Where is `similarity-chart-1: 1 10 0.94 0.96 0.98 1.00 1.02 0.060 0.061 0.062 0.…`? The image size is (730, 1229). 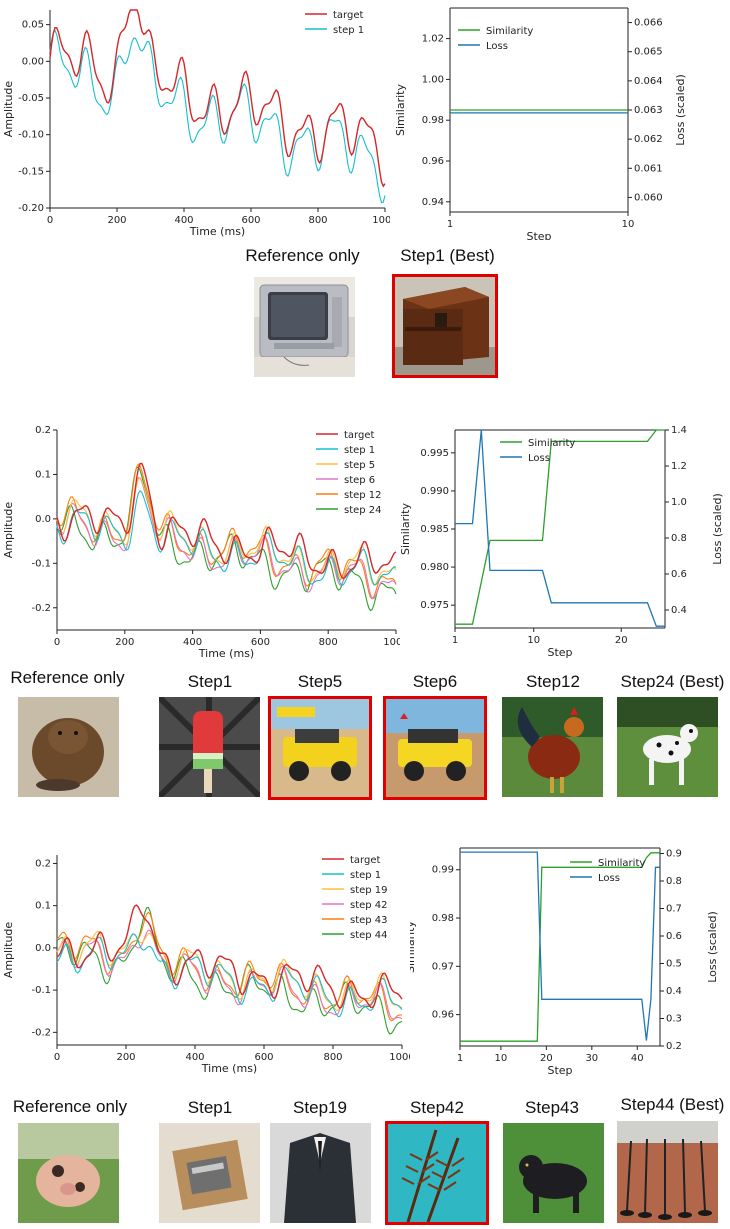 similarity-chart-1: 1 10 0.94 0.96 0.98 1.00 1.02 0.060 0.061 0.062 0.… is located at coordinates (560, 120).